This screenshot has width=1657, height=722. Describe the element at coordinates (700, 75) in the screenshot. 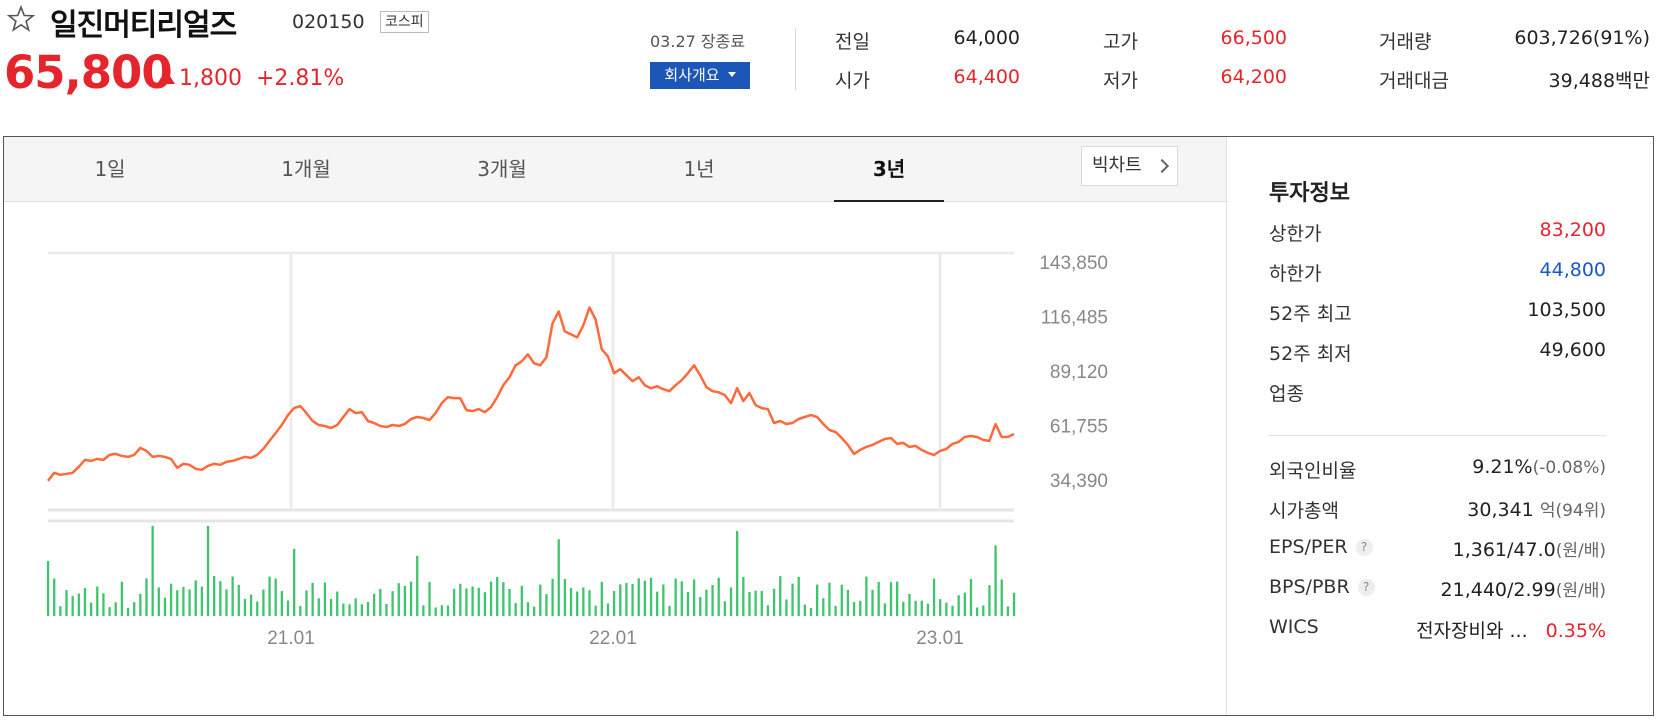

I see `company-overview-button: 회사개요` at that location.